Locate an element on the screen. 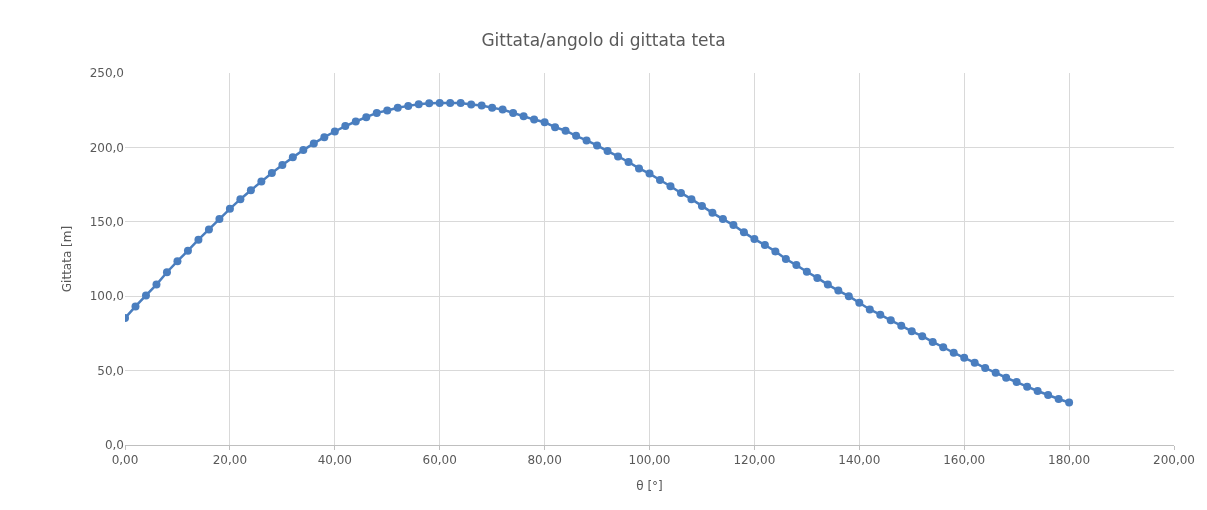 Image resolution: width=1207 pixels, height=510 pixels. x-tick-label: 20,00 is located at coordinates (230, 460).